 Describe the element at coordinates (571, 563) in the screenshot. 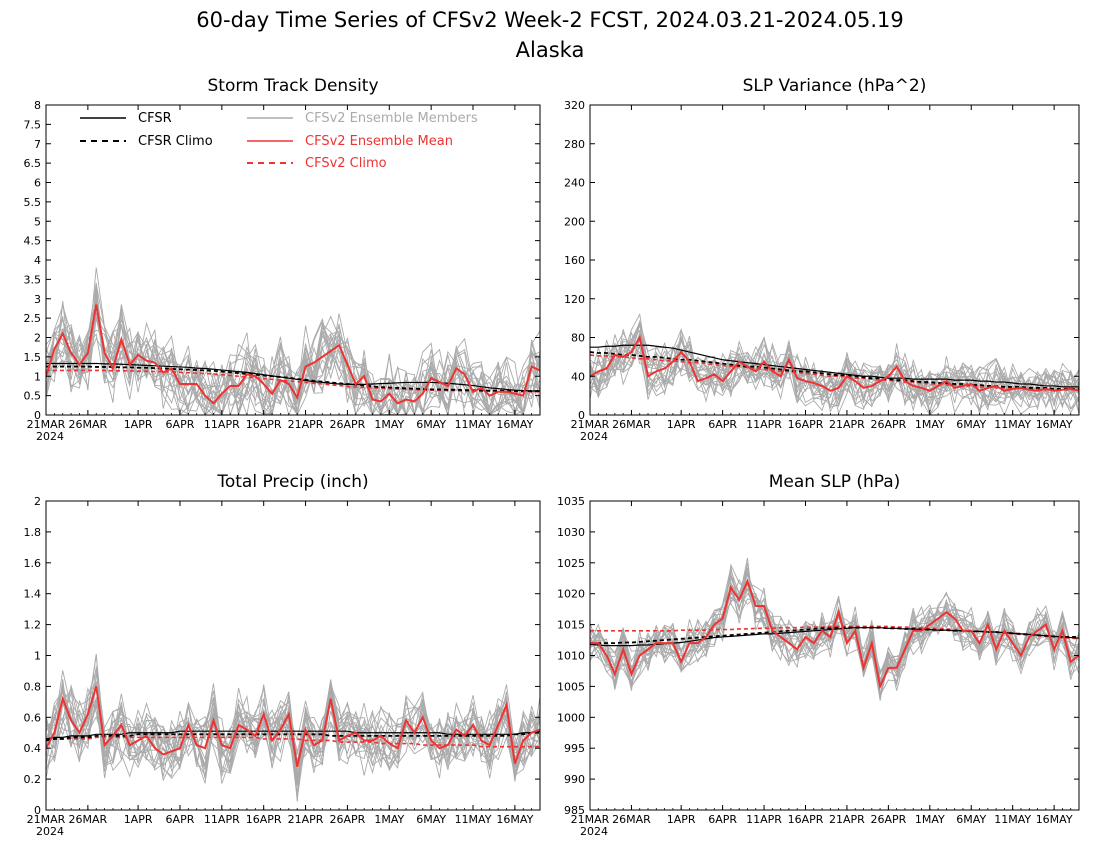

I see `y-tick-label: 1025` at that location.